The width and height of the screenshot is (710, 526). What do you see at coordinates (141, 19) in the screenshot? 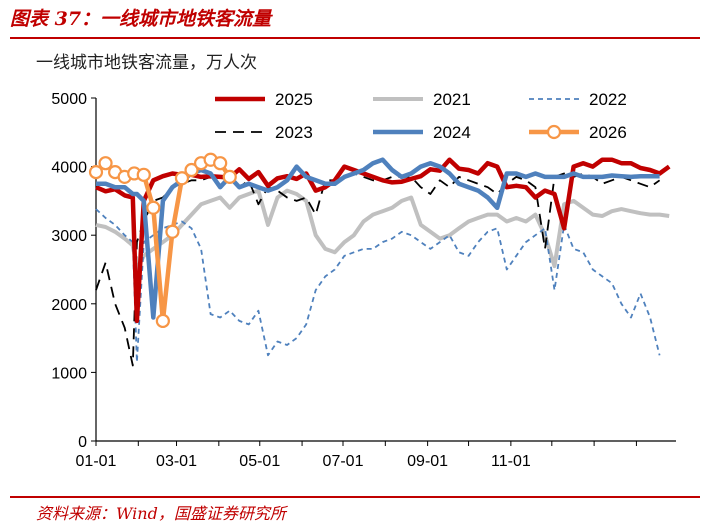
I see `figure-title: 图表 37：一线城市地铁客流量` at bounding box center [141, 19].